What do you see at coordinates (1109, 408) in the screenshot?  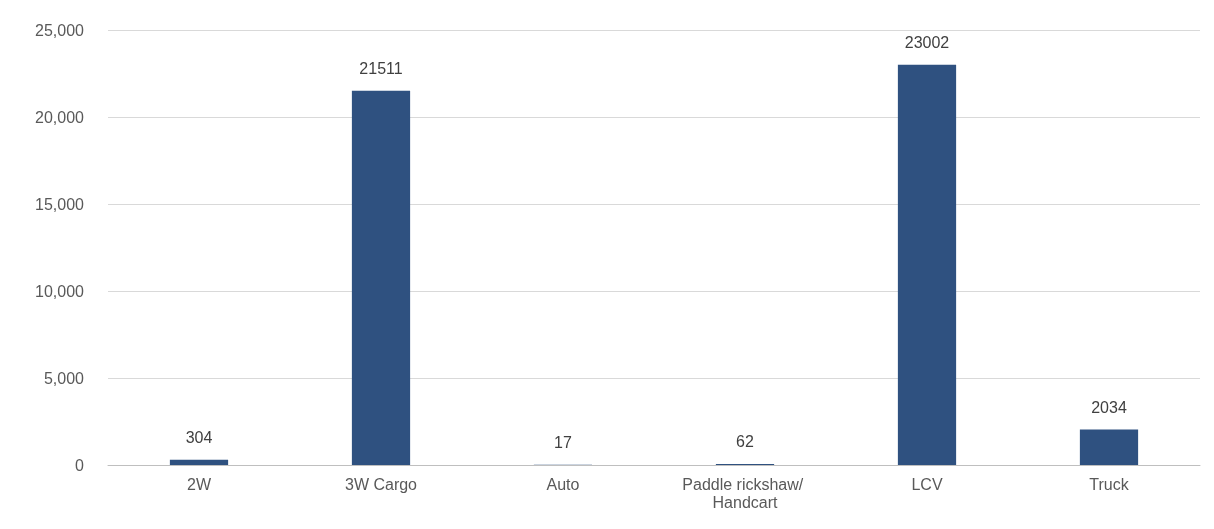 I see `data-label: 2034` at bounding box center [1109, 408].